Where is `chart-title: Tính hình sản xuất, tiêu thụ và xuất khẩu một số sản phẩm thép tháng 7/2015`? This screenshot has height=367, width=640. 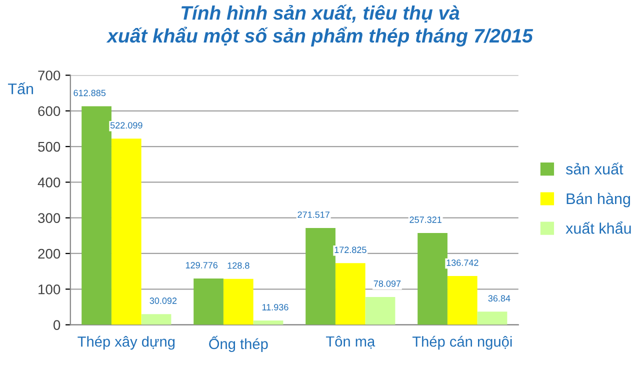
chart-title: Tính hình sản xuất, tiêu thụ và xuất khẩu một số sản phẩm thép tháng 7/2015 is located at coordinates (320, 25).